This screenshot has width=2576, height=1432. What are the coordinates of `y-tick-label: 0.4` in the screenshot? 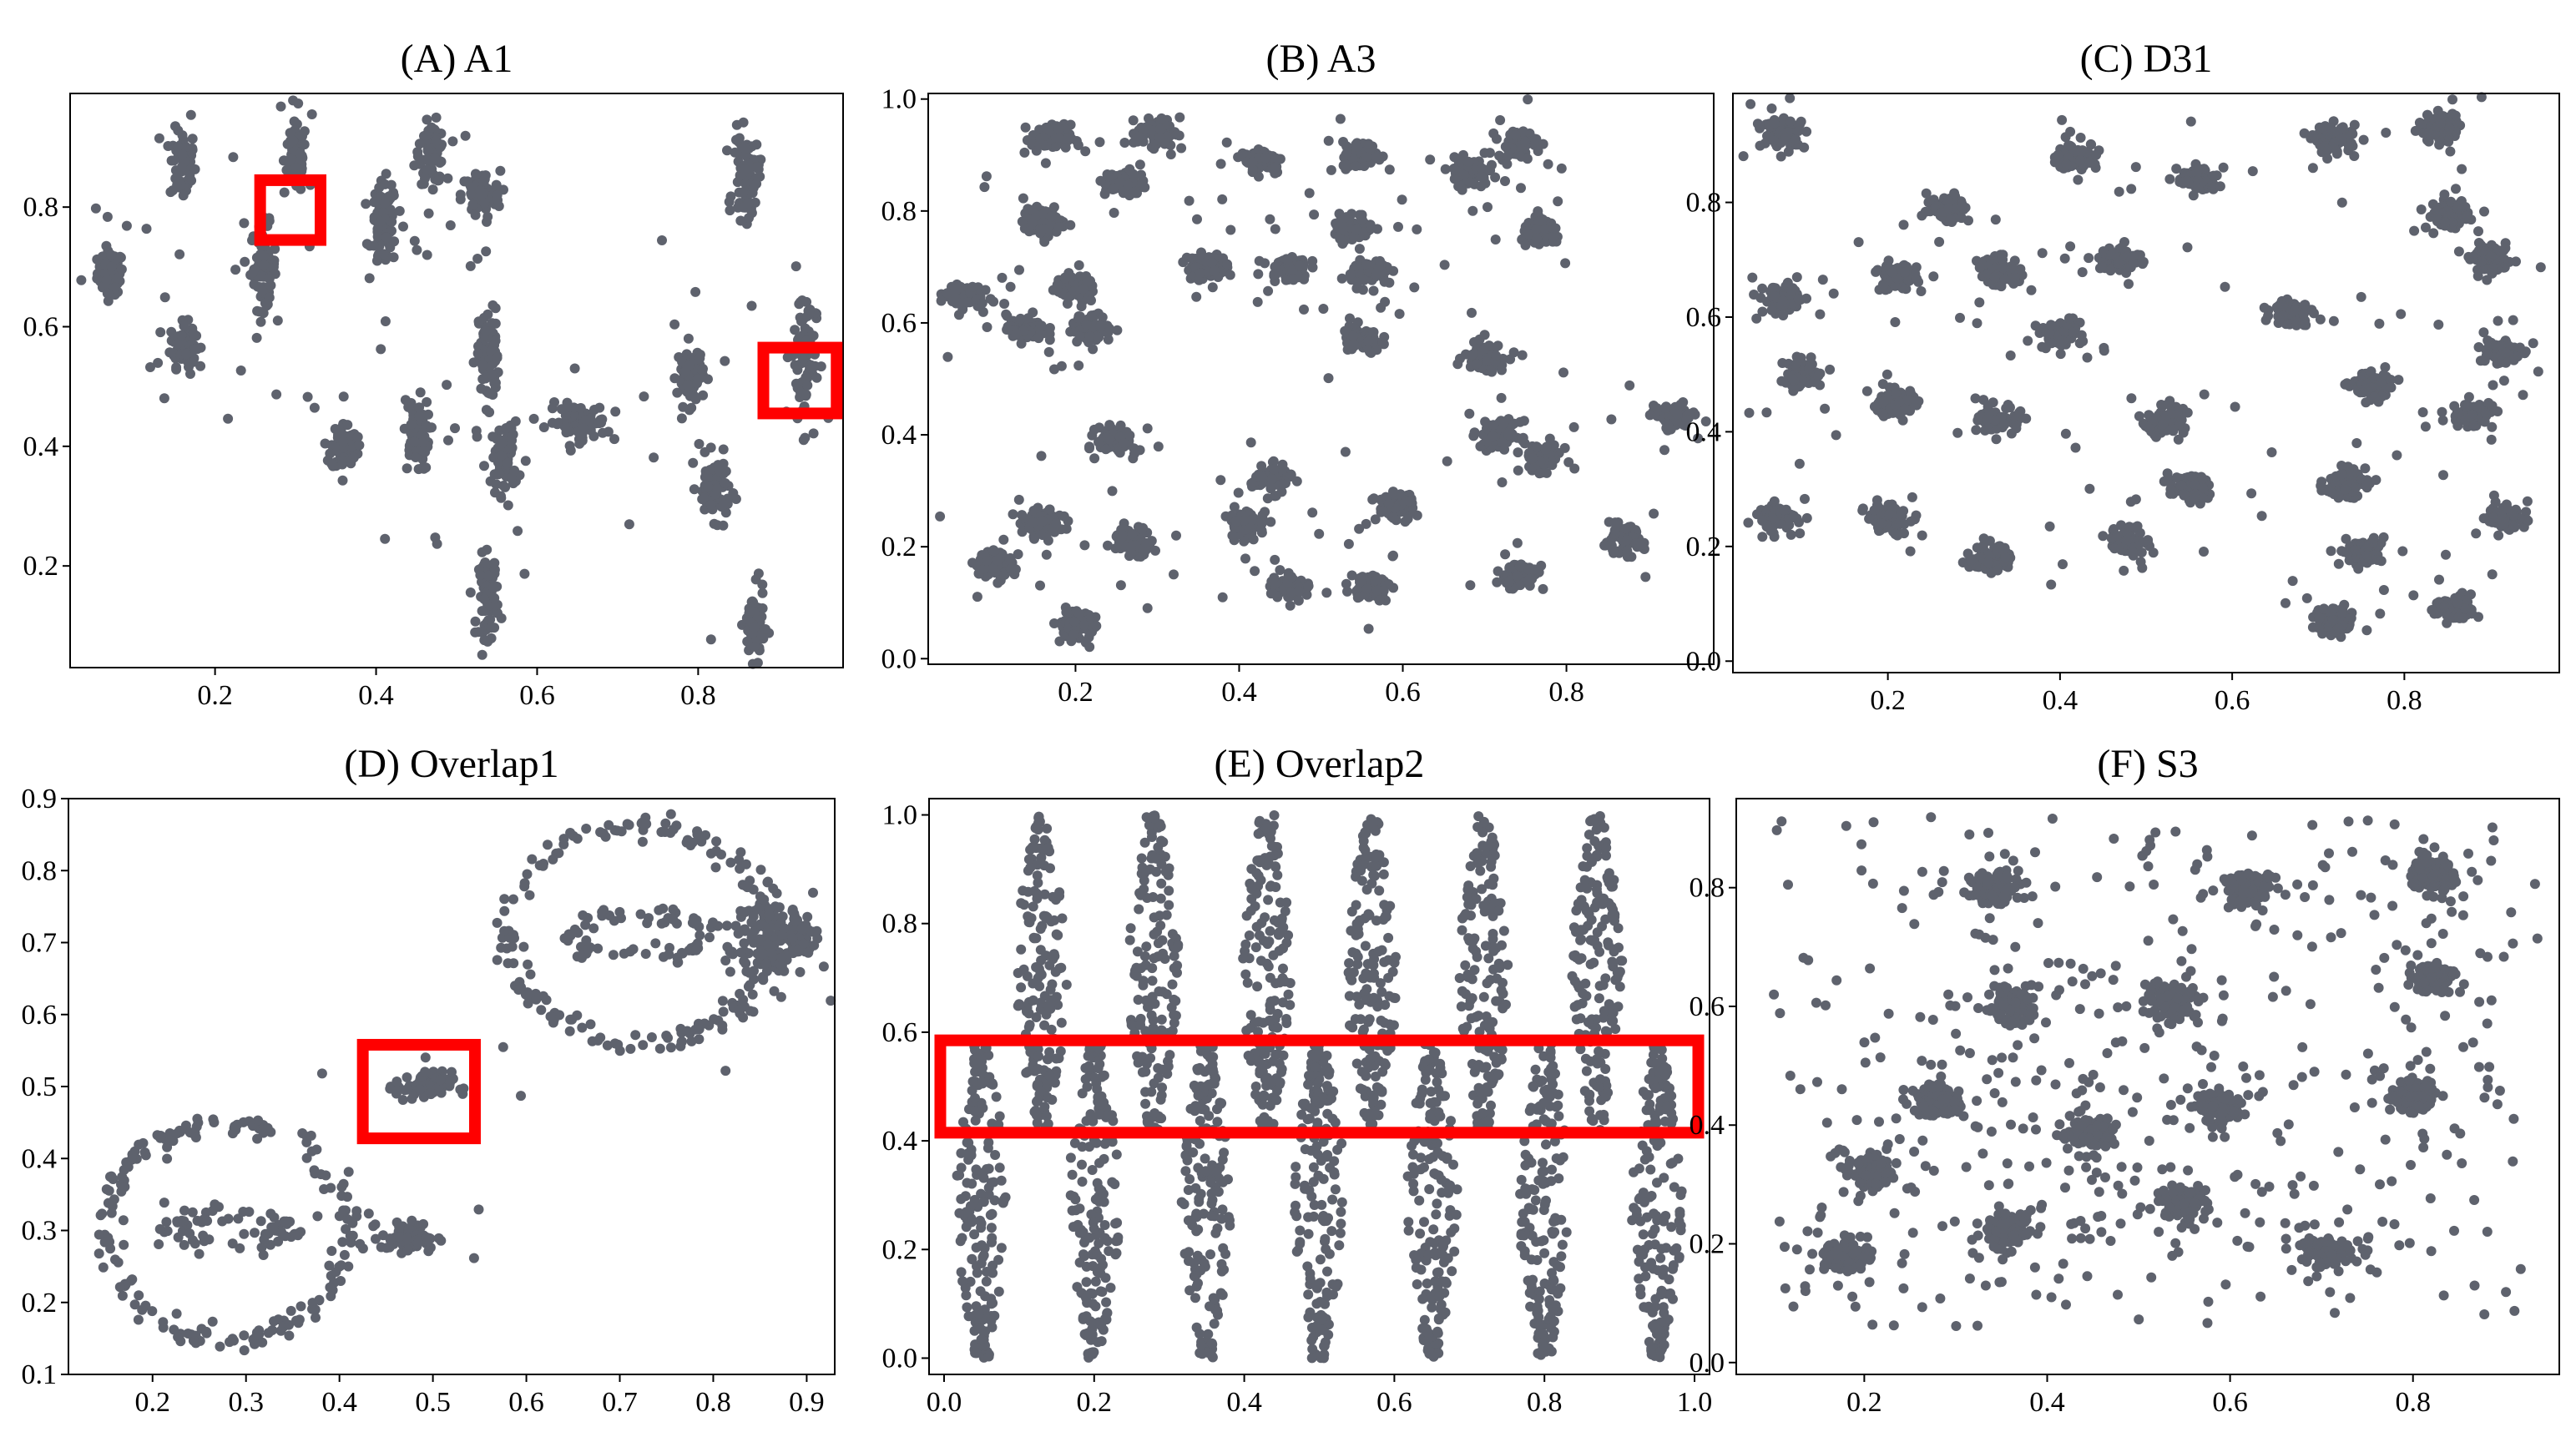 It's located at (41, 447).